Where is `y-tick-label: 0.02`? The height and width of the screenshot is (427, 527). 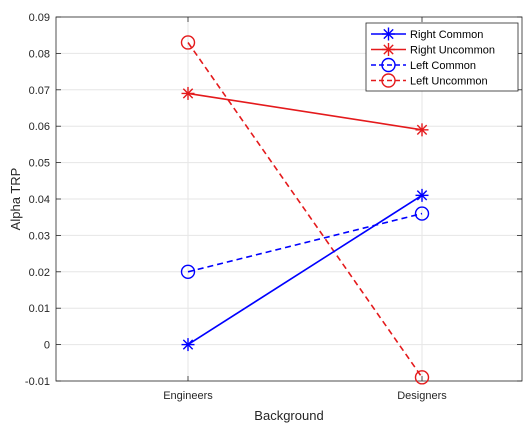 y-tick-label: 0.02 is located at coordinates (39, 273).